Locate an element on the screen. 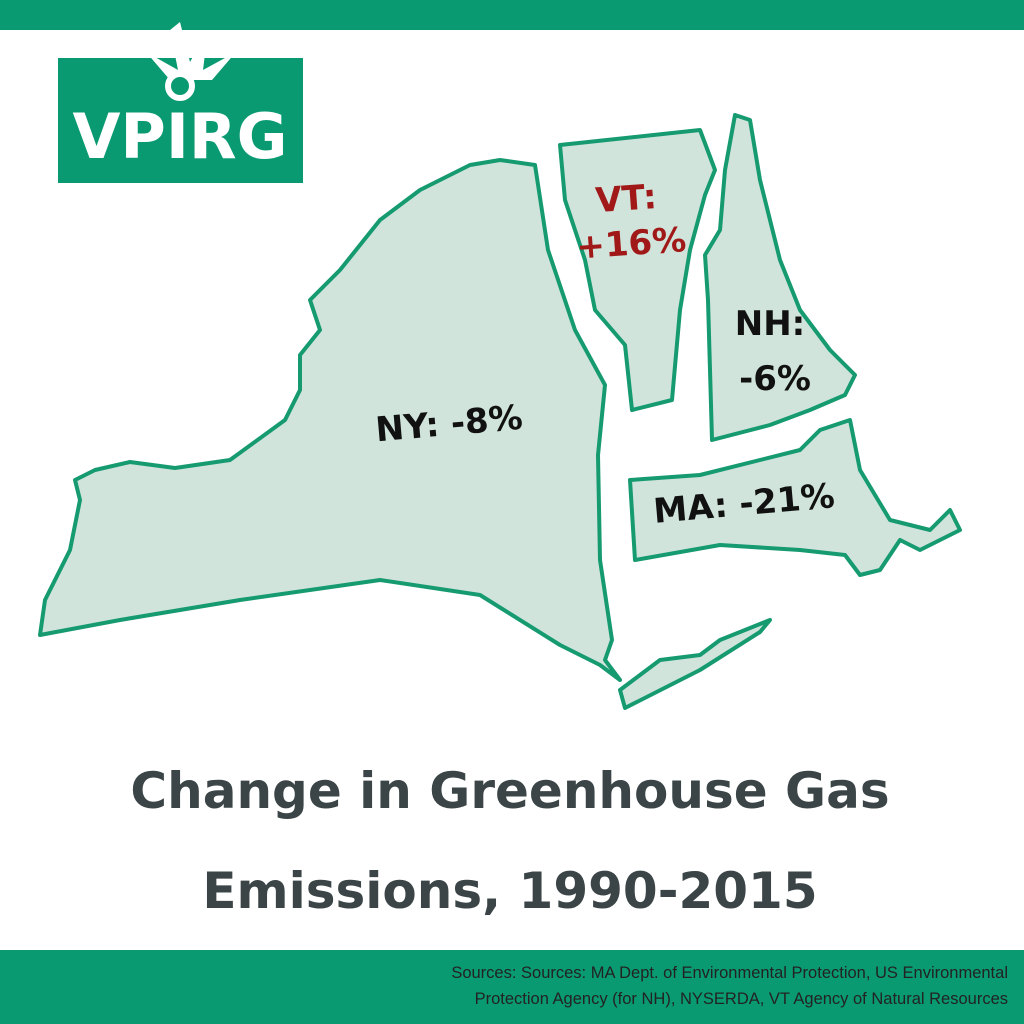 This screenshot has height=1024, width=1024. state-label: NH: is located at coordinates (770, 324).